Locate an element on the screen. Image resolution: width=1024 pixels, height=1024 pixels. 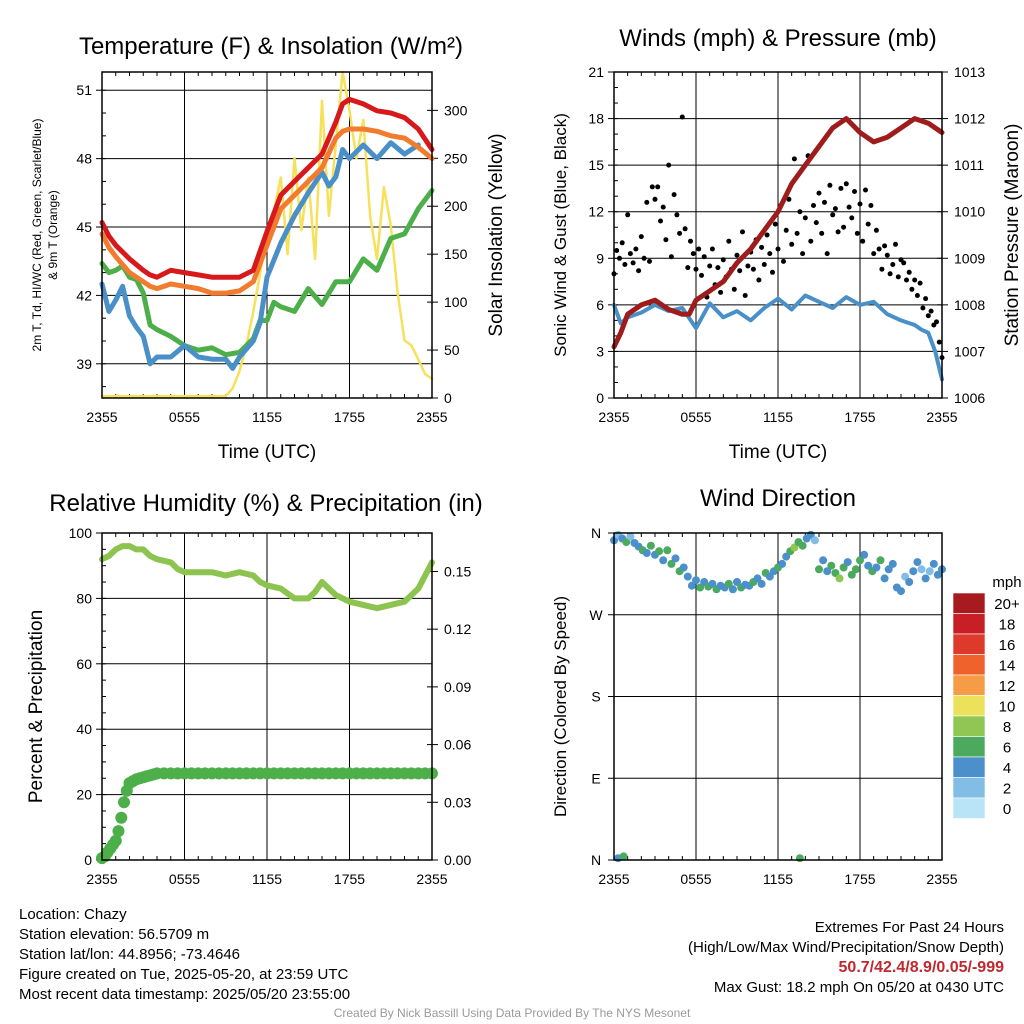
y-tick-label: 3 is located at coordinates (600, 351).